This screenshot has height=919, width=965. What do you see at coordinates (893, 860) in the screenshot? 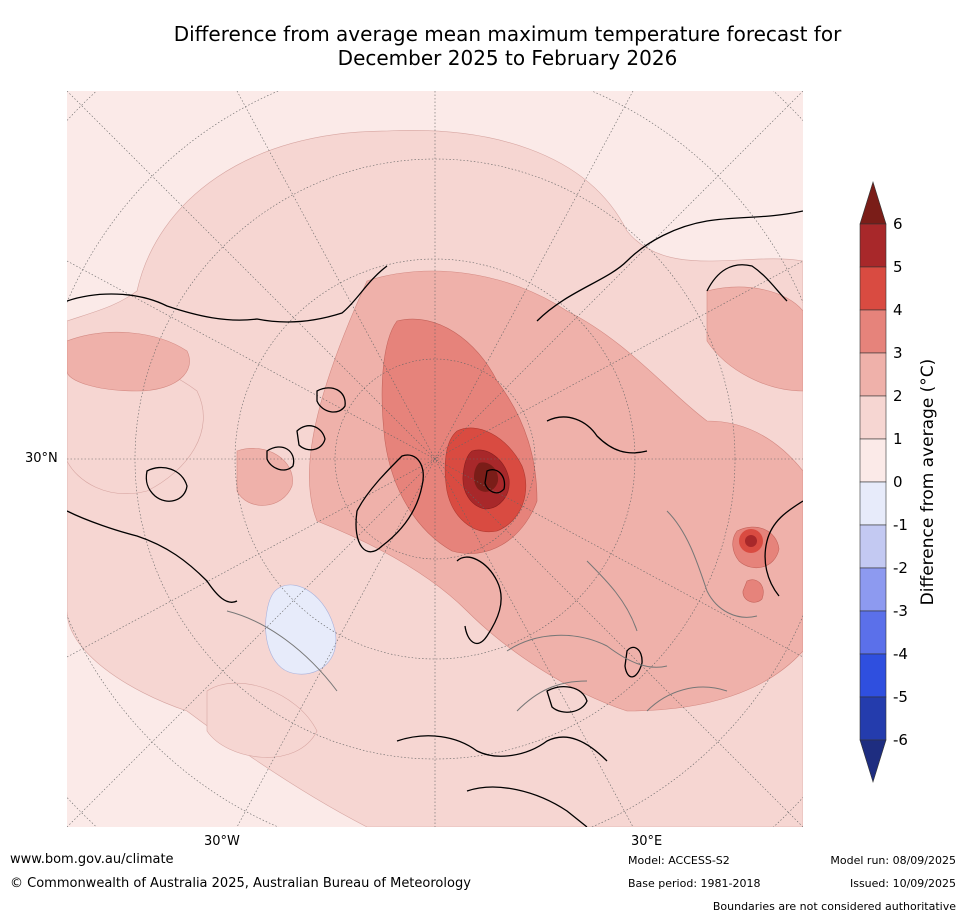
I see `model-run-text: Model run: 08/09/2025` at bounding box center [893, 860].